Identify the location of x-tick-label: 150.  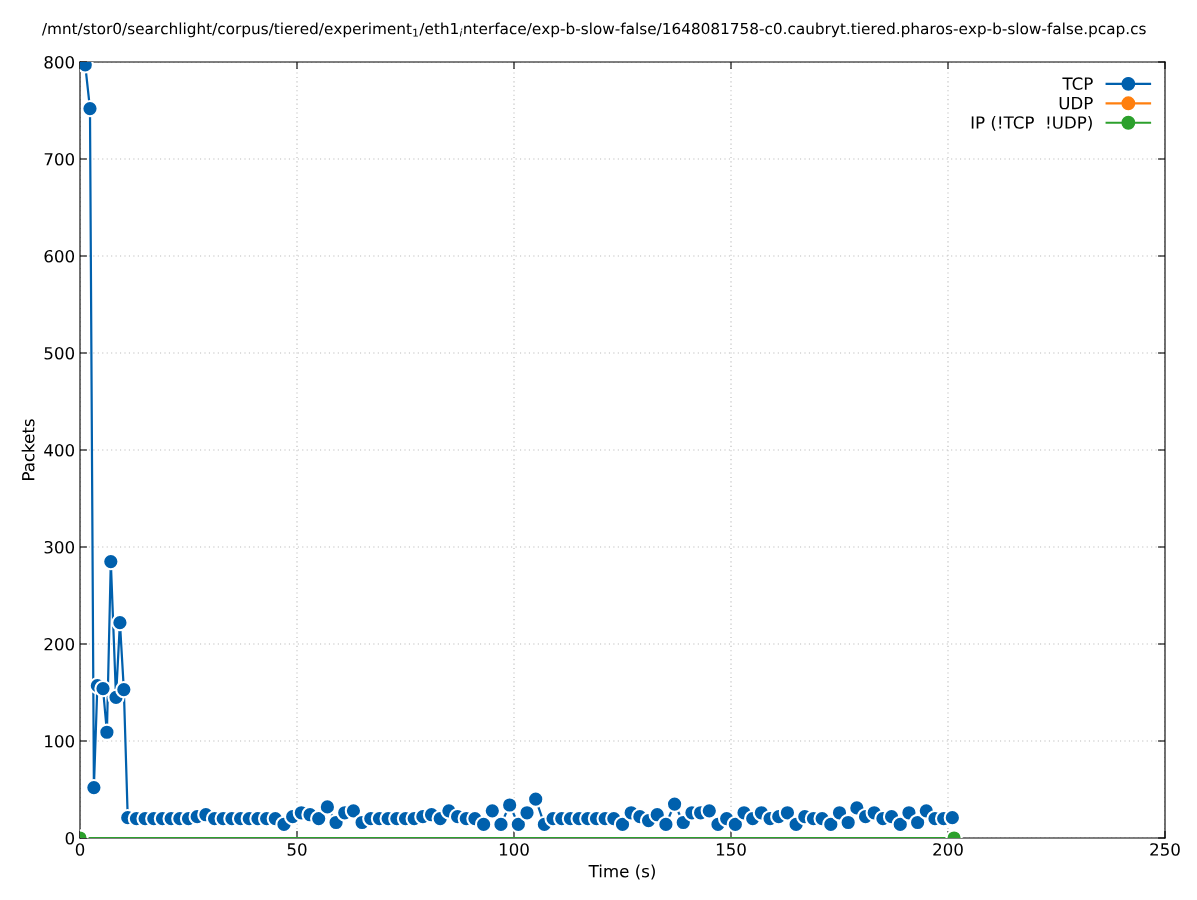
(731, 849).